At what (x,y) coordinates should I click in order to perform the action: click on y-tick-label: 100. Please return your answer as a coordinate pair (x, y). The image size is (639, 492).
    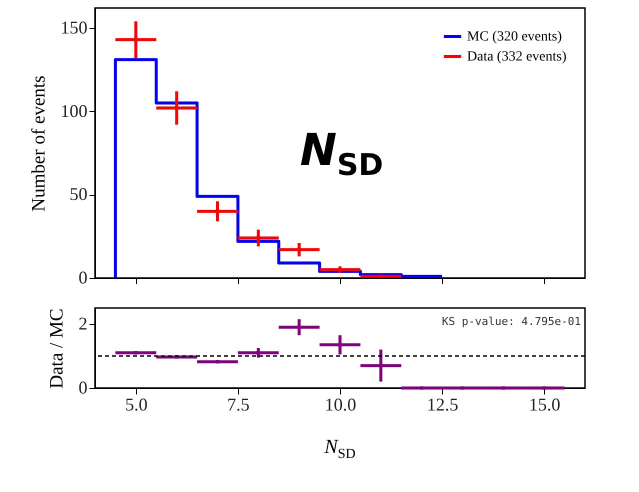
    Looking at the image, I should click on (74, 110).